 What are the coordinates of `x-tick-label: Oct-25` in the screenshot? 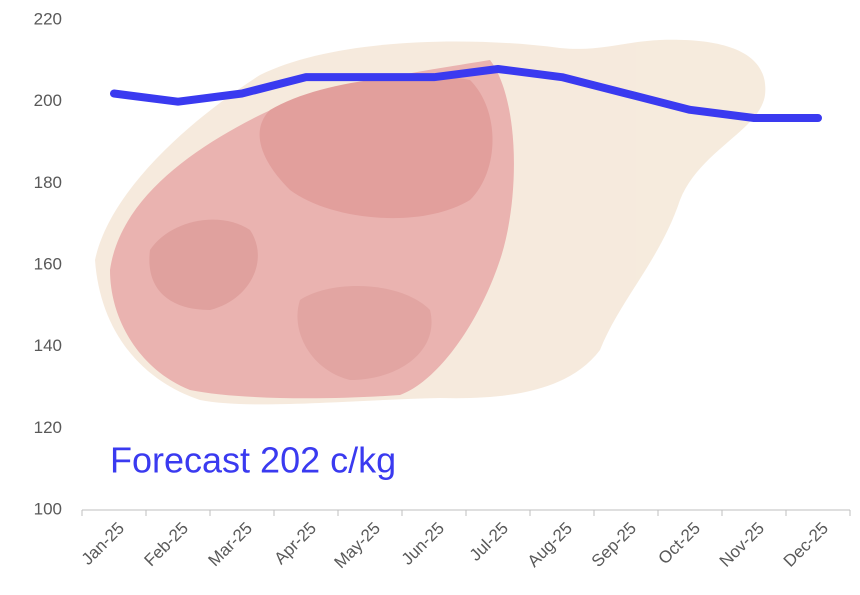 It's located at (679, 544).